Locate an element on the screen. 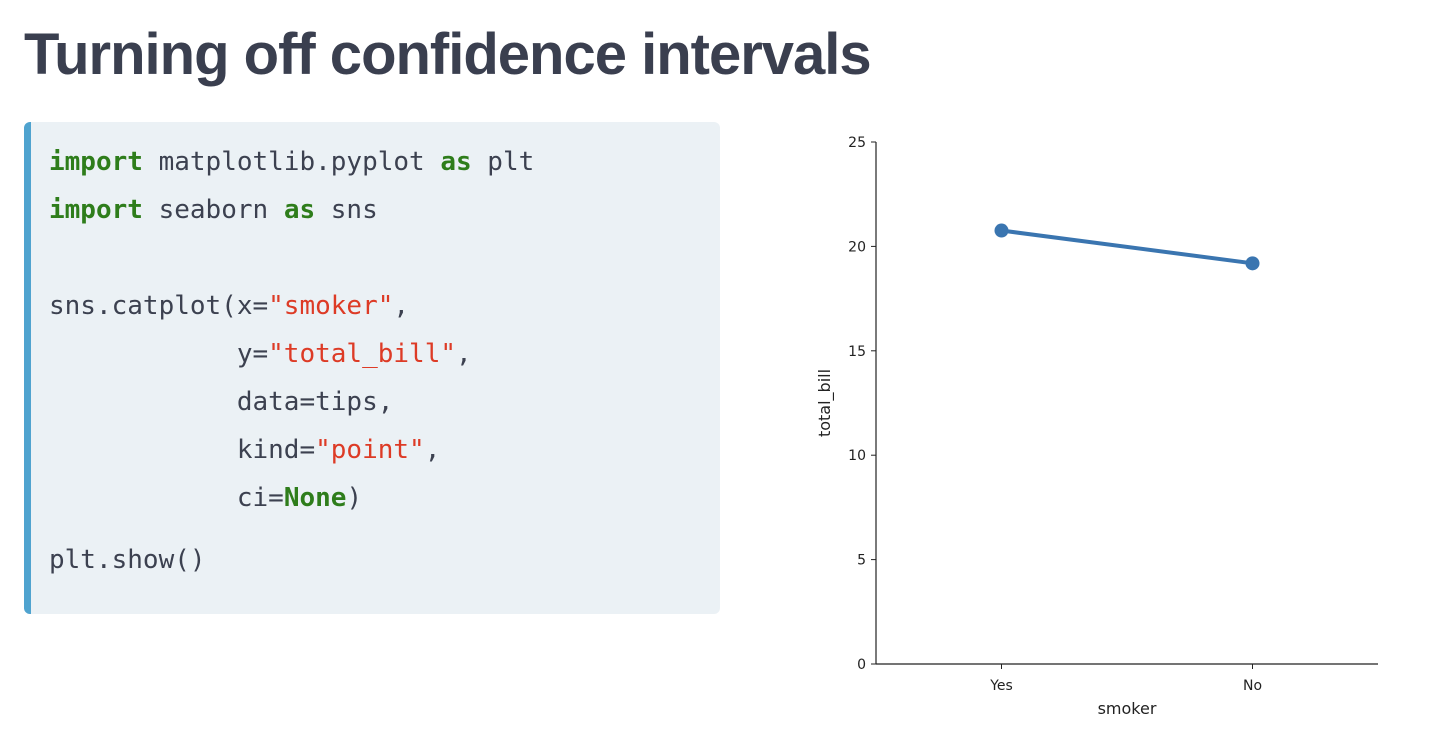 This screenshot has width=1448, height=750. y-tick-label: 10 is located at coordinates (857, 456).